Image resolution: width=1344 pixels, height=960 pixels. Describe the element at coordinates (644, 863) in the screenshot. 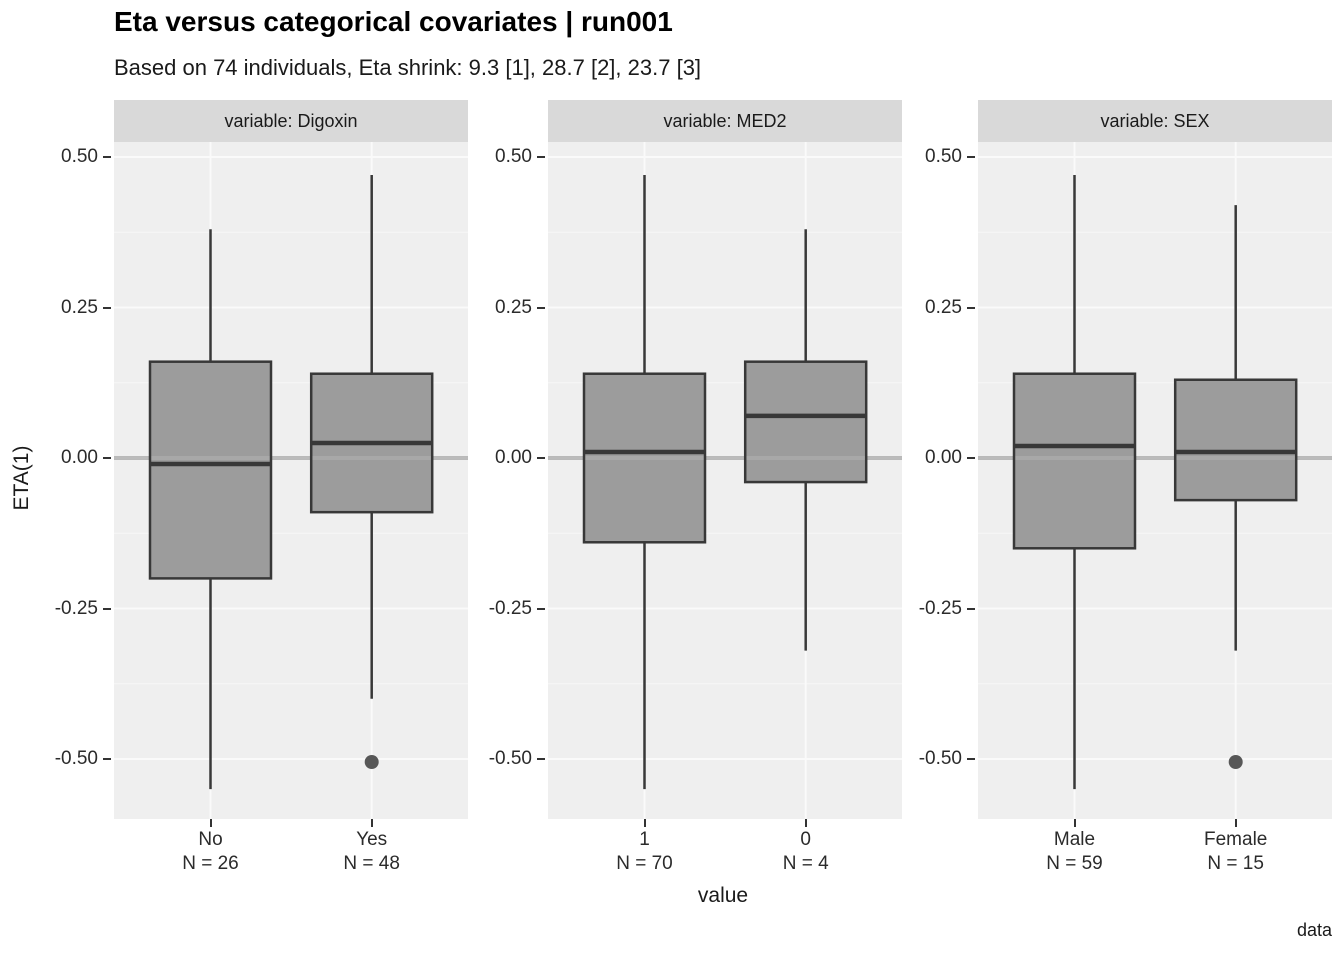

I see `x-count-label: N = 70` at that location.